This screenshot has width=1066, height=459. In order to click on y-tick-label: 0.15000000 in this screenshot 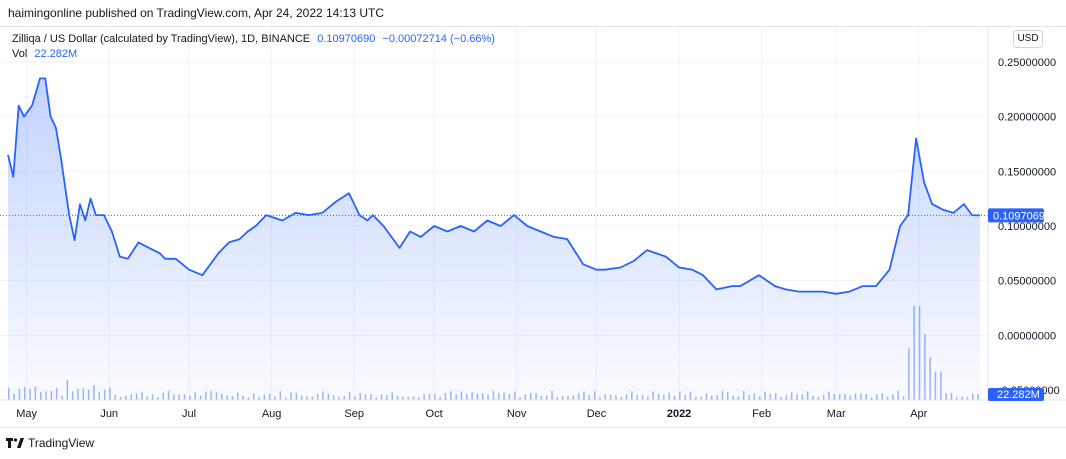, I will do `click(1027, 172)`.